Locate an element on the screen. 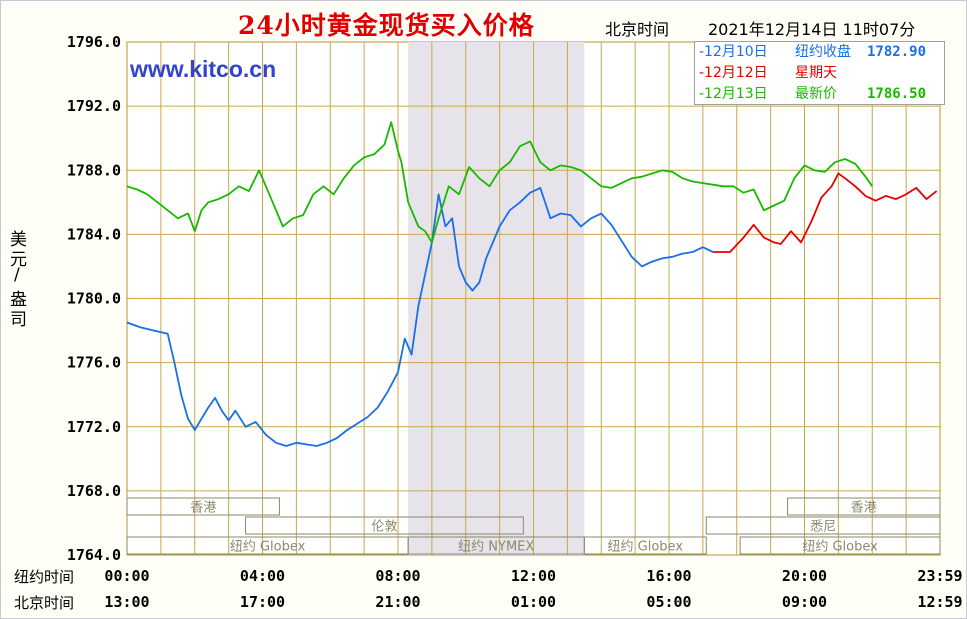  legend-row-dec13: -12月13日 最新价 1786.50 is located at coordinates (819, 94).